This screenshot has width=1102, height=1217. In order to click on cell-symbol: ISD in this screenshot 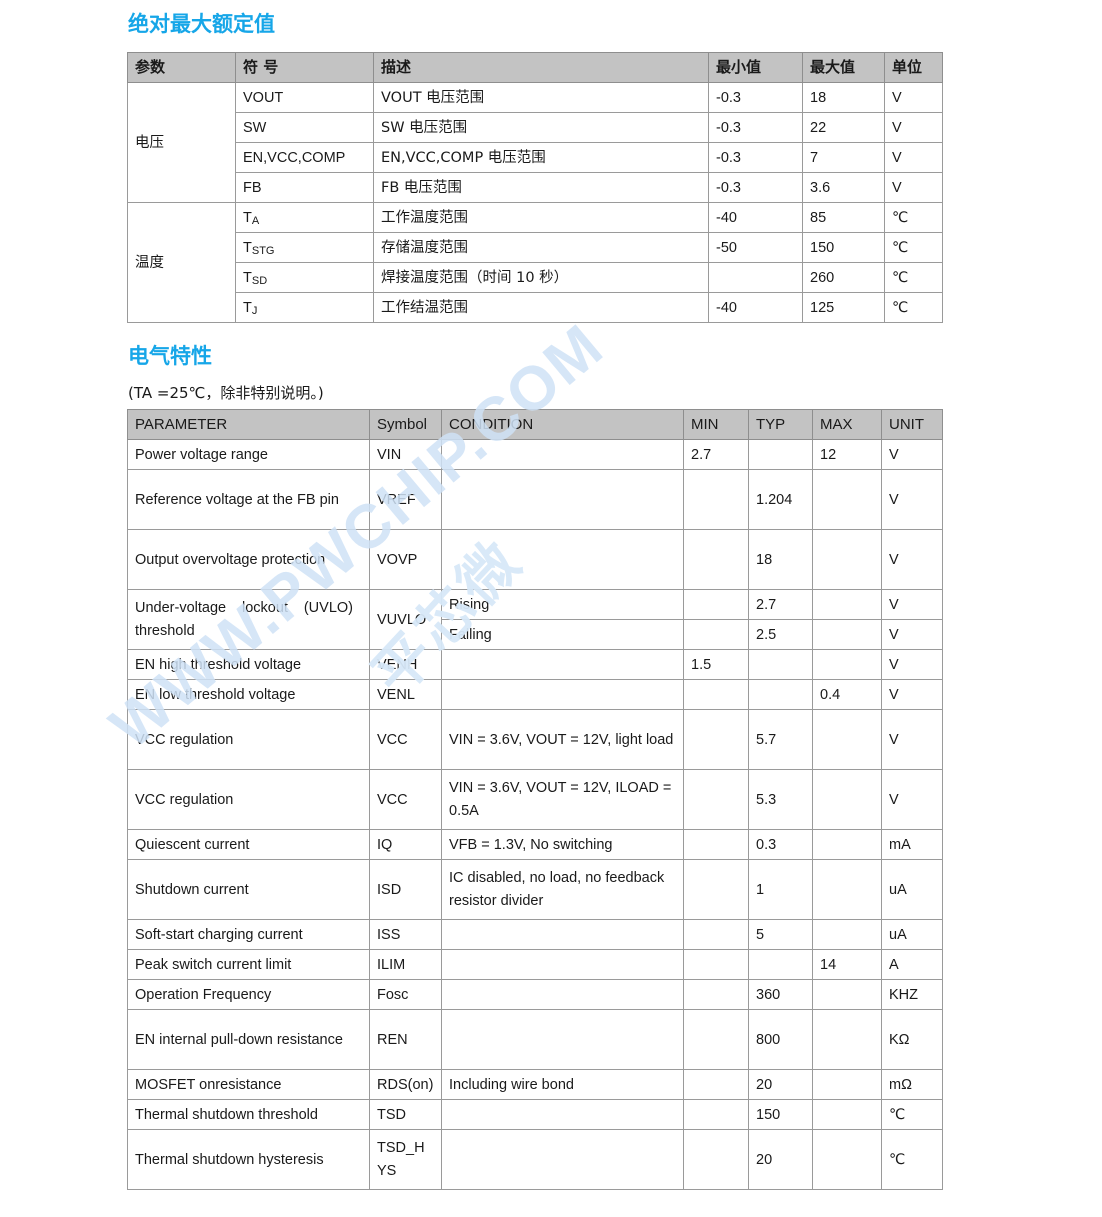, I will do `click(405, 890)`.